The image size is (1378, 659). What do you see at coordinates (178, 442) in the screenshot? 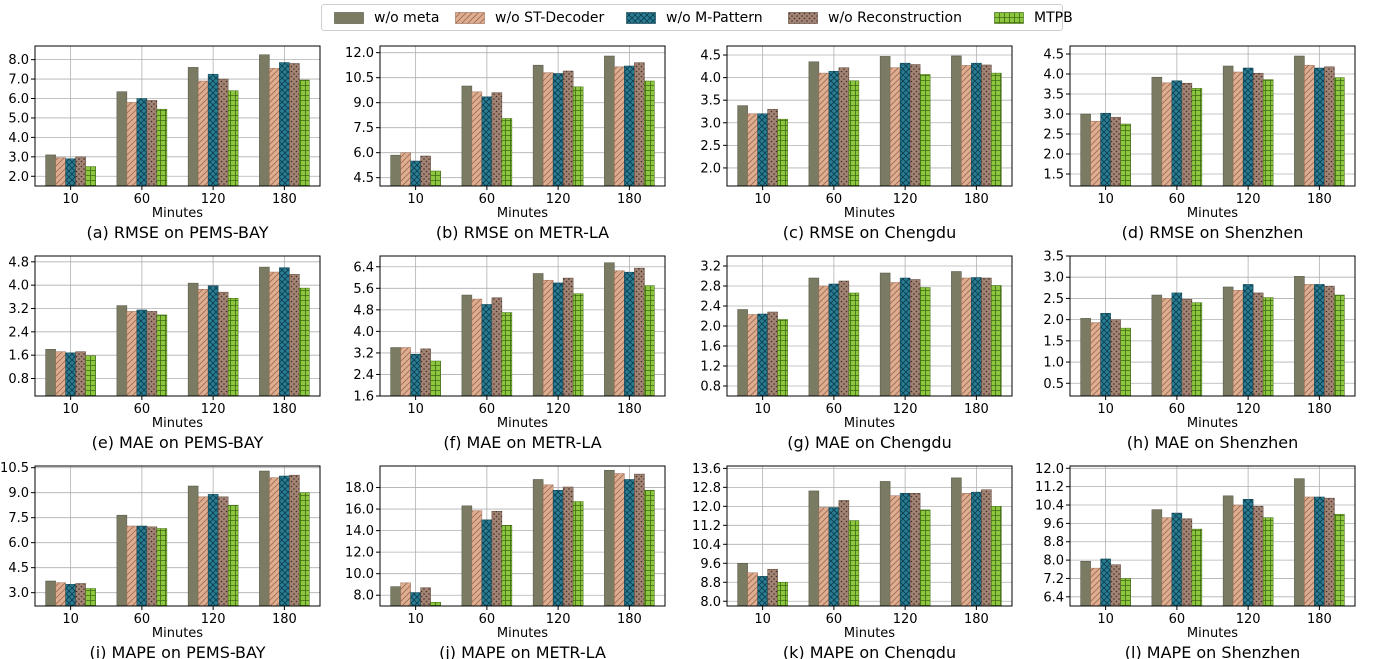
I see `subplot-caption: (e) MAE on PEMS-BAY` at bounding box center [178, 442].